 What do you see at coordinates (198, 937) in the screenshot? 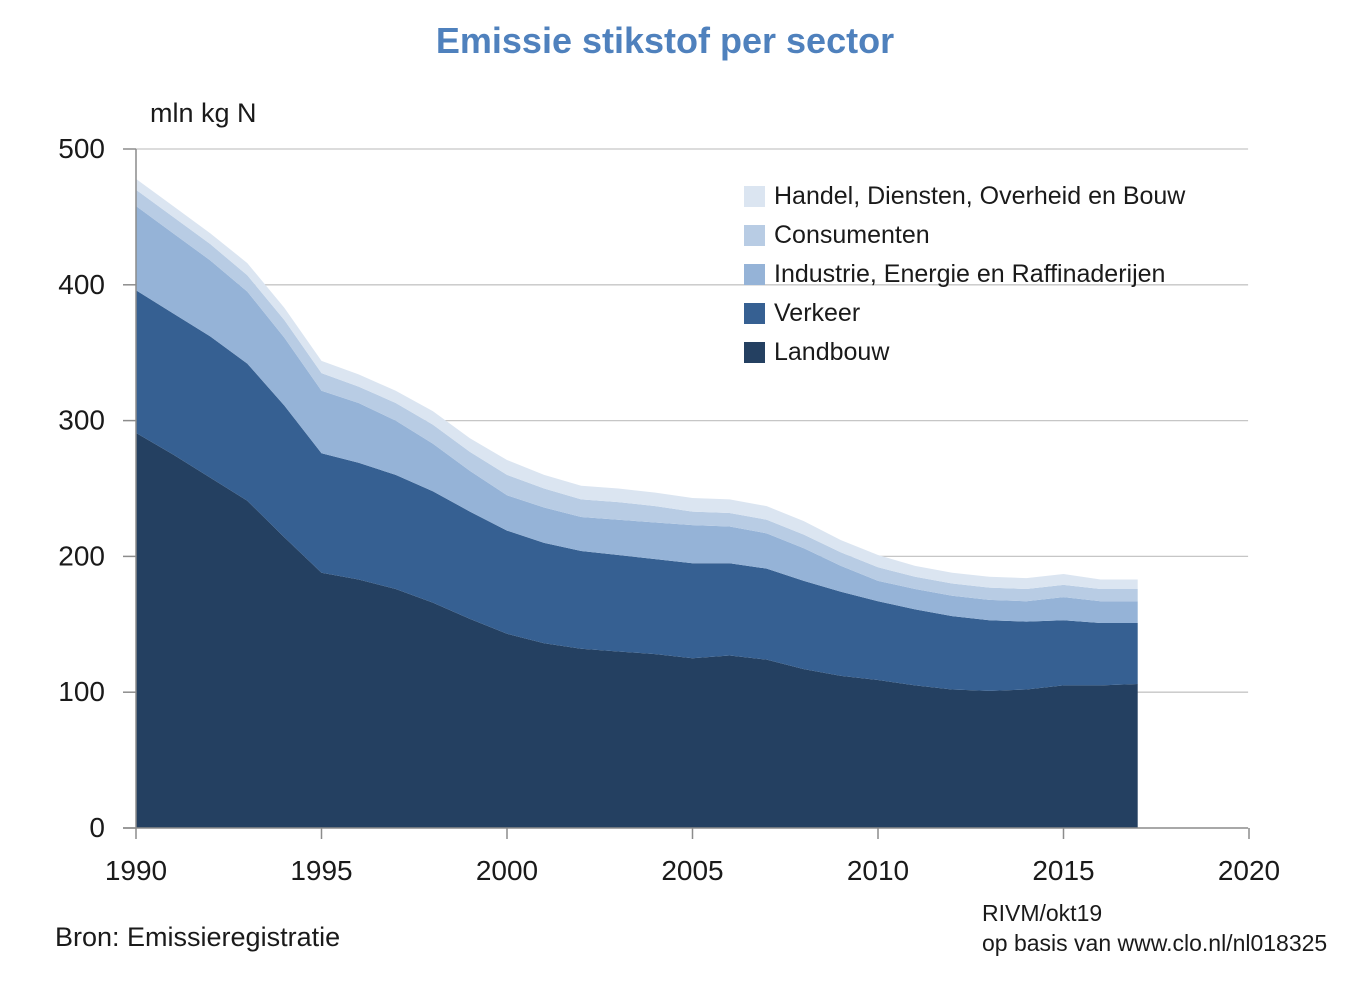
I see `source-attribution: Bron: Emissieregistratie` at bounding box center [198, 937].